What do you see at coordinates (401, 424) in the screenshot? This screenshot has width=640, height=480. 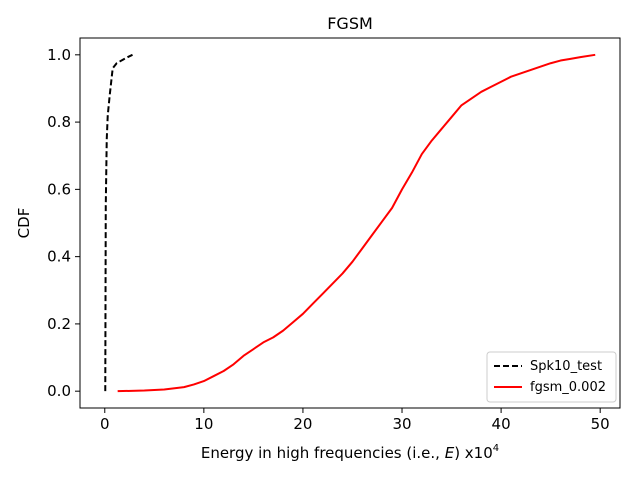 I see `x-tick-label: 30` at bounding box center [401, 424].